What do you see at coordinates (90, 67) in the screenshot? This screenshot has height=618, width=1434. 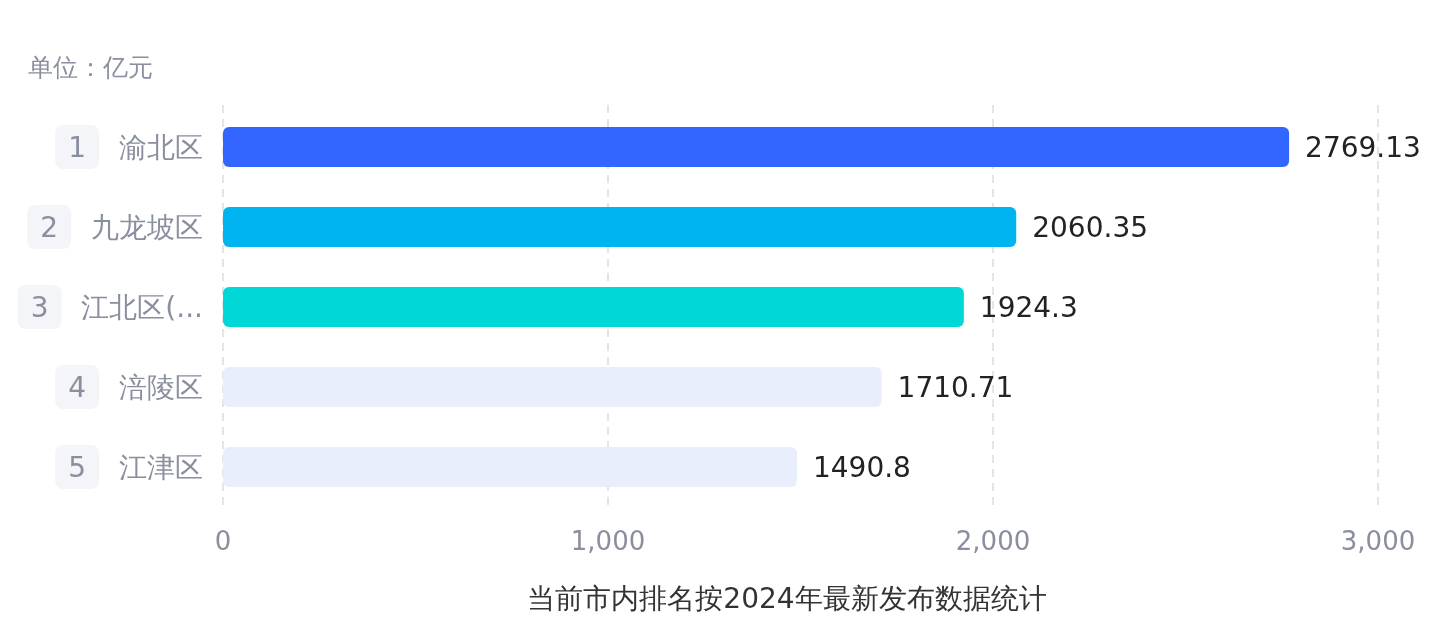 I see `chart-title: 单位：亿元` at bounding box center [90, 67].